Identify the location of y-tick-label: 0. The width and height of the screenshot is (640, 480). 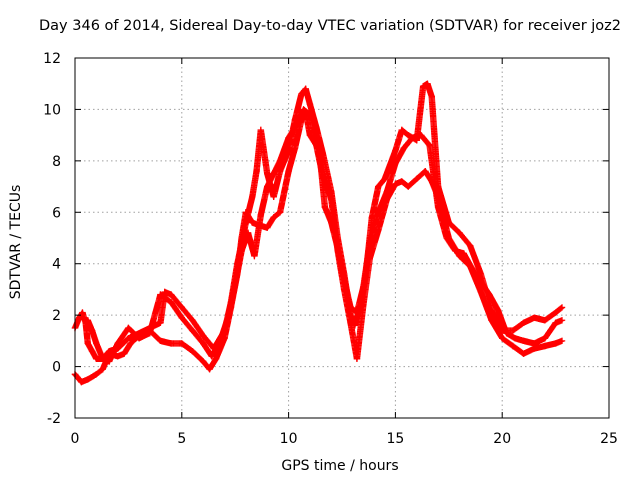
(56, 368).